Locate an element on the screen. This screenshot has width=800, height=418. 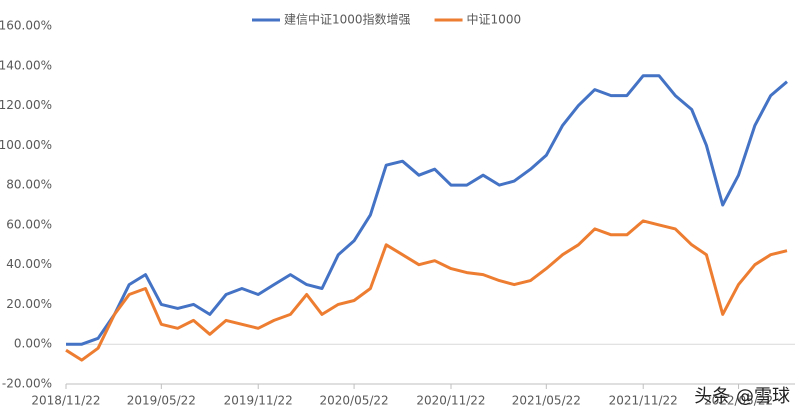
x-tick-label: 2020/05/22 is located at coordinates (353, 401).